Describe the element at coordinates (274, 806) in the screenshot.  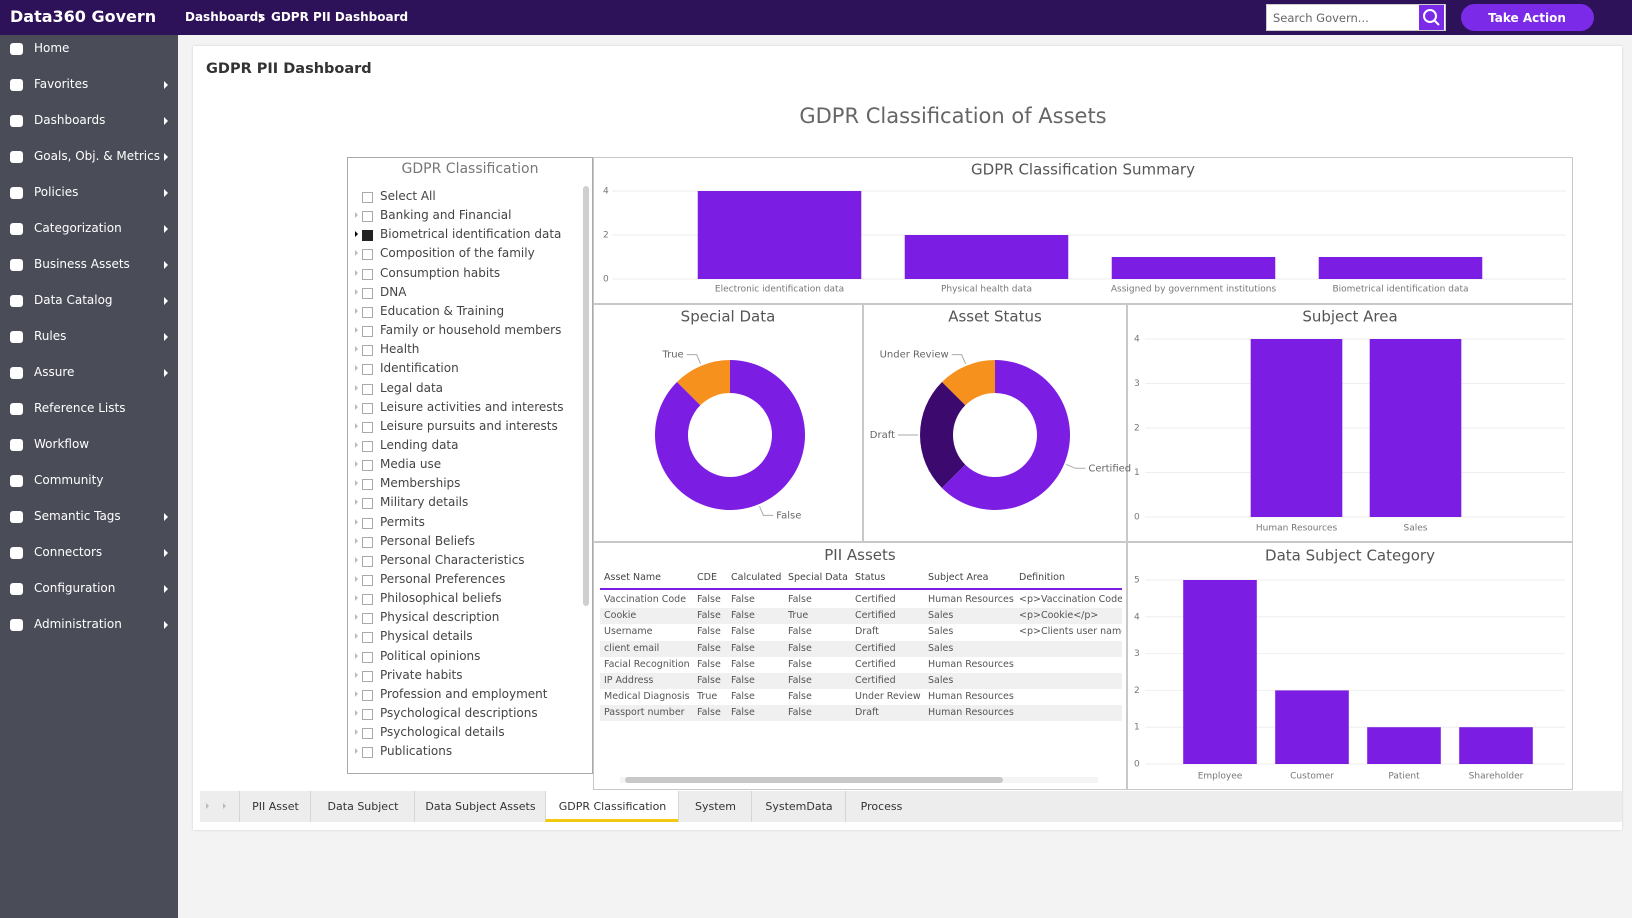
I see `tab: PII Asset` at that location.